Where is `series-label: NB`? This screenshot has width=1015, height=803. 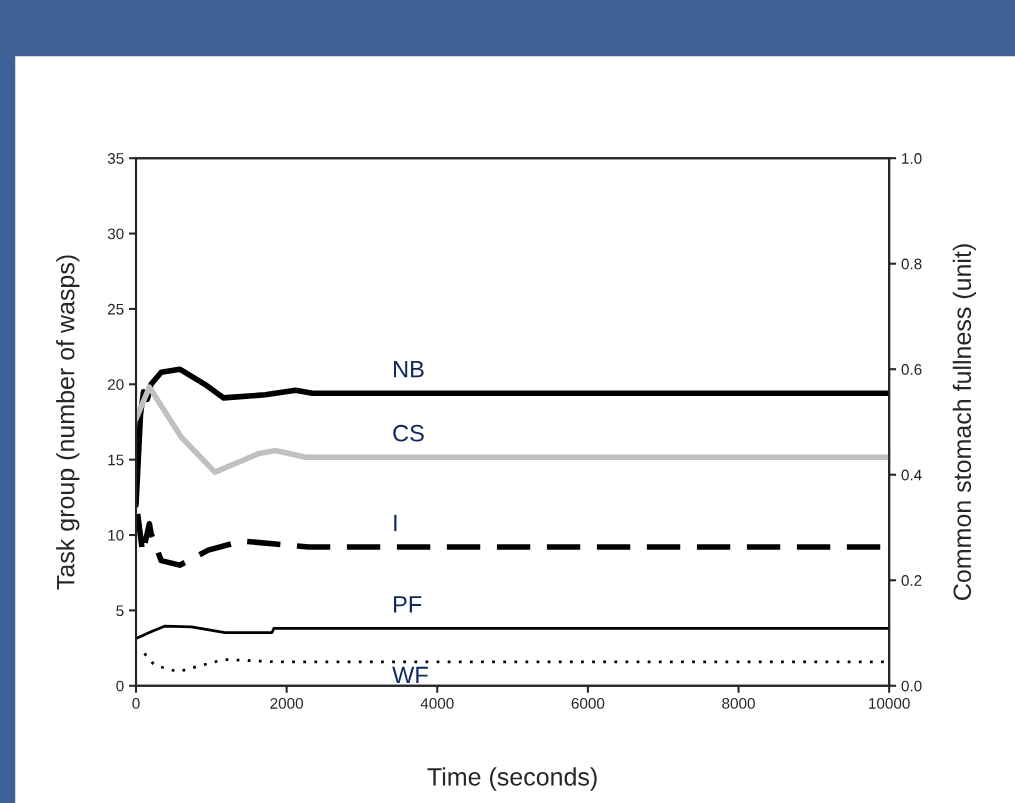 series-label: NB is located at coordinates (409, 369).